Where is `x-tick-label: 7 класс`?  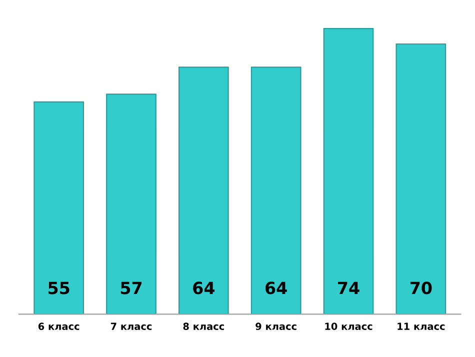
x-tick-label: 7 класс is located at coordinates (131, 326).